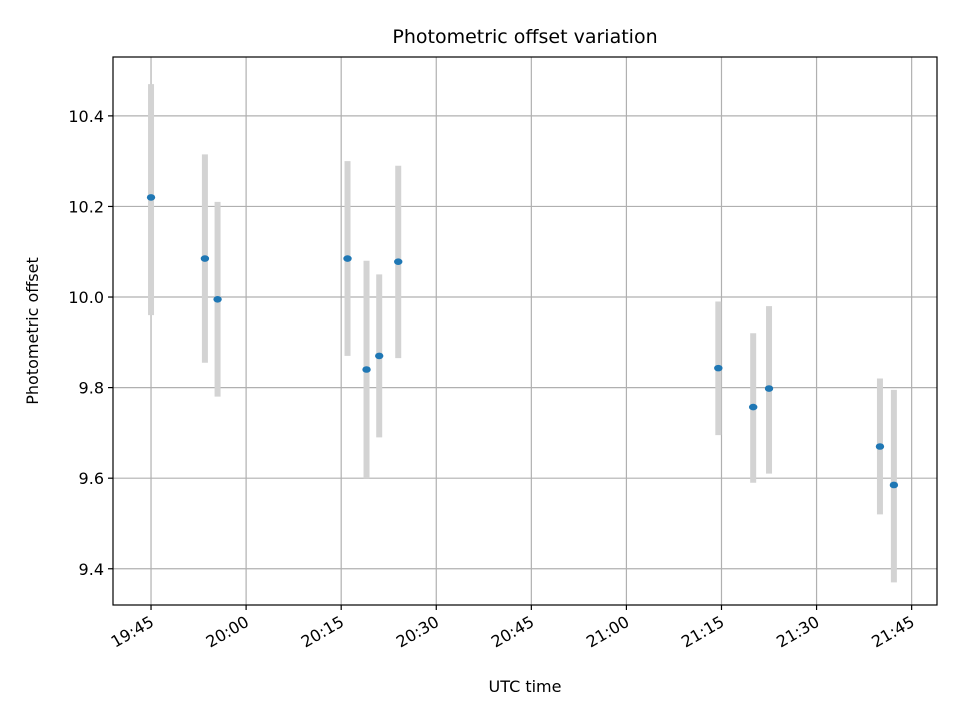 The image size is (960, 720). Describe the element at coordinates (525, 686) in the screenshot. I see `x-axis-label: UTC time` at that location.